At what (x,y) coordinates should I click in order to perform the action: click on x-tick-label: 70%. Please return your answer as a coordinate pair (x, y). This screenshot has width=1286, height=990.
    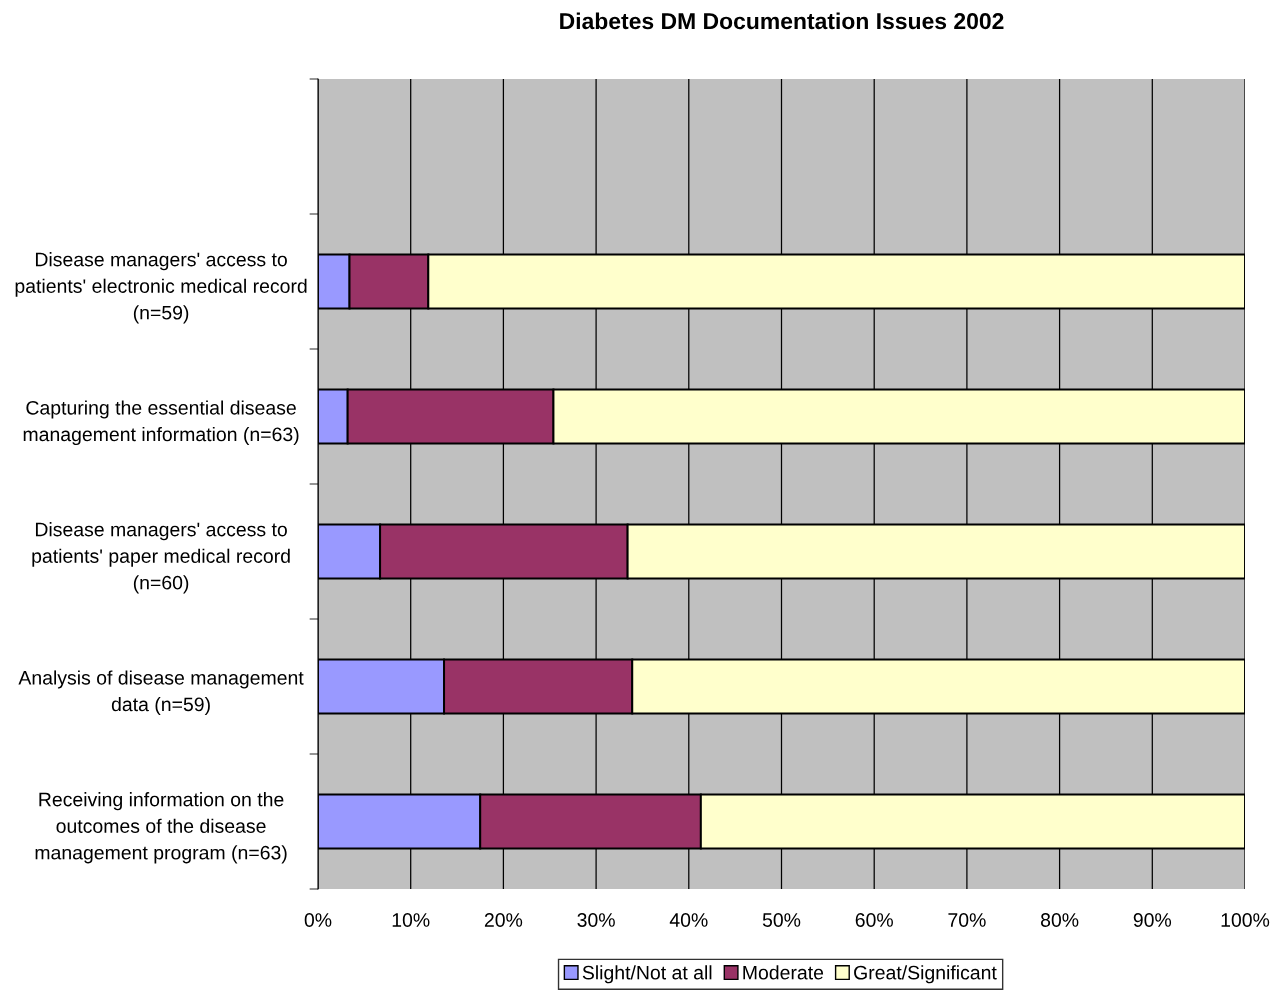
    Looking at the image, I should click on (967, 920).